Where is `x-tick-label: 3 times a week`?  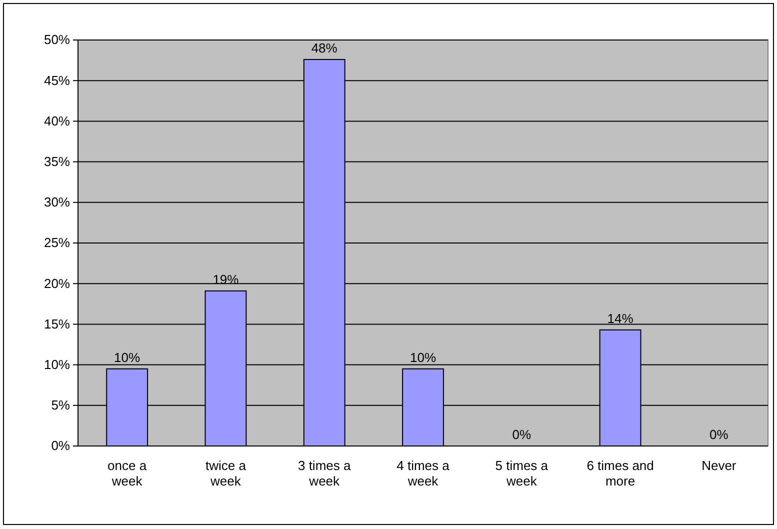
x-tick-label: 3 times a week is located at coordinates (325, 473).